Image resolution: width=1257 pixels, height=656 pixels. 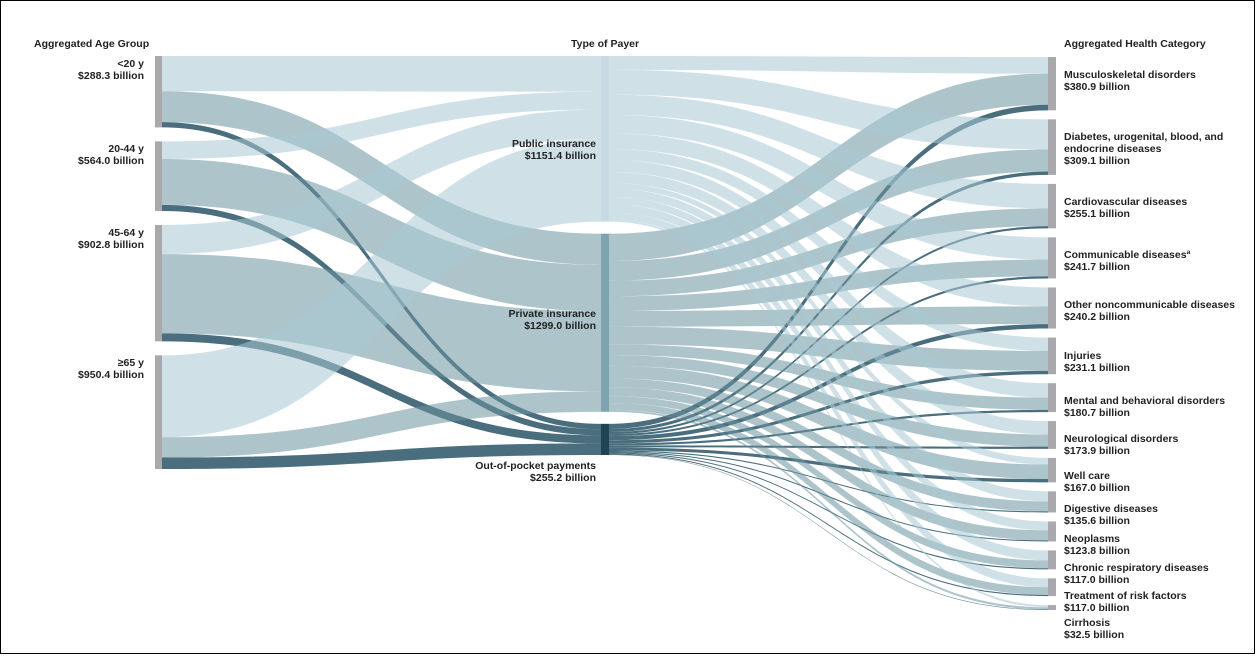 What do you see at coordinates (1127, 255) in the screenshot?
I see `category-name: Communicable diseasesª` at bounding box center [1127, 255].